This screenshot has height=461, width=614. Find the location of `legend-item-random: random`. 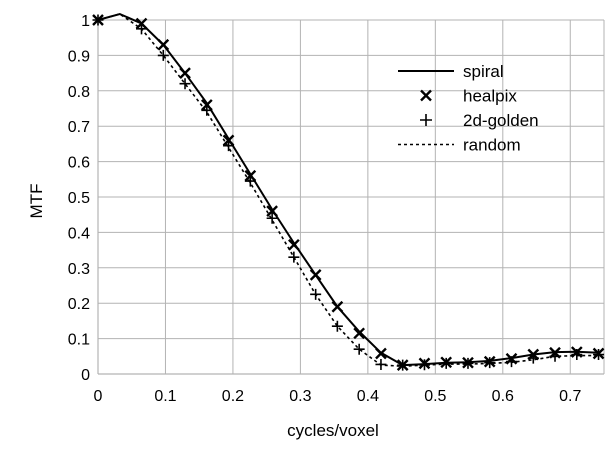

legend-item-random: random is located at coordinates (459, 145).